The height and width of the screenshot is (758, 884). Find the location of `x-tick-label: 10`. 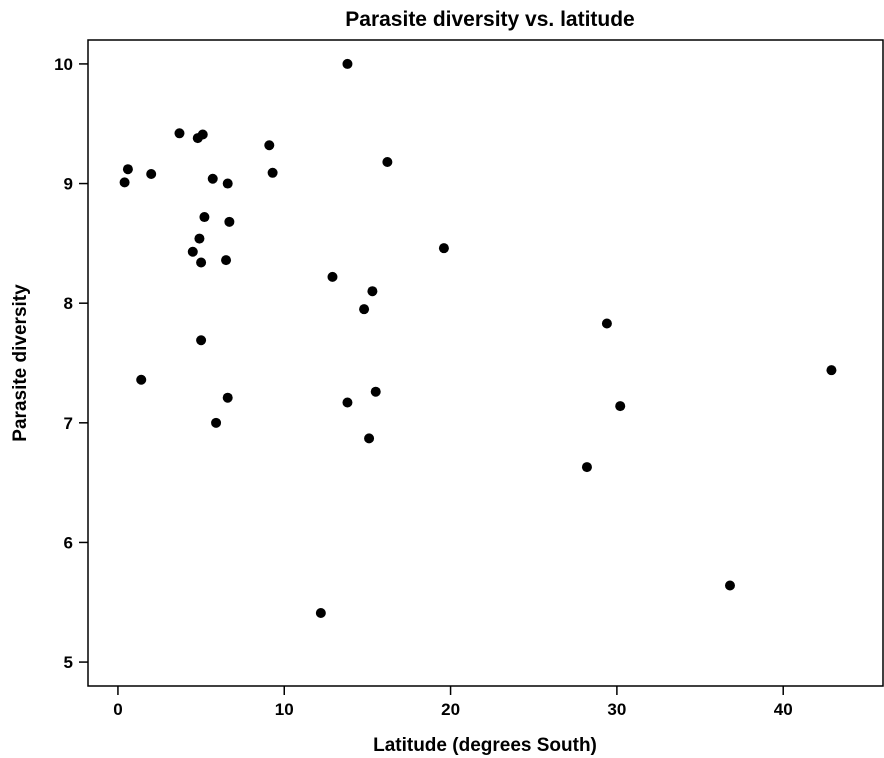

x-tick-label: 10 is located at coordinates (284, 709).